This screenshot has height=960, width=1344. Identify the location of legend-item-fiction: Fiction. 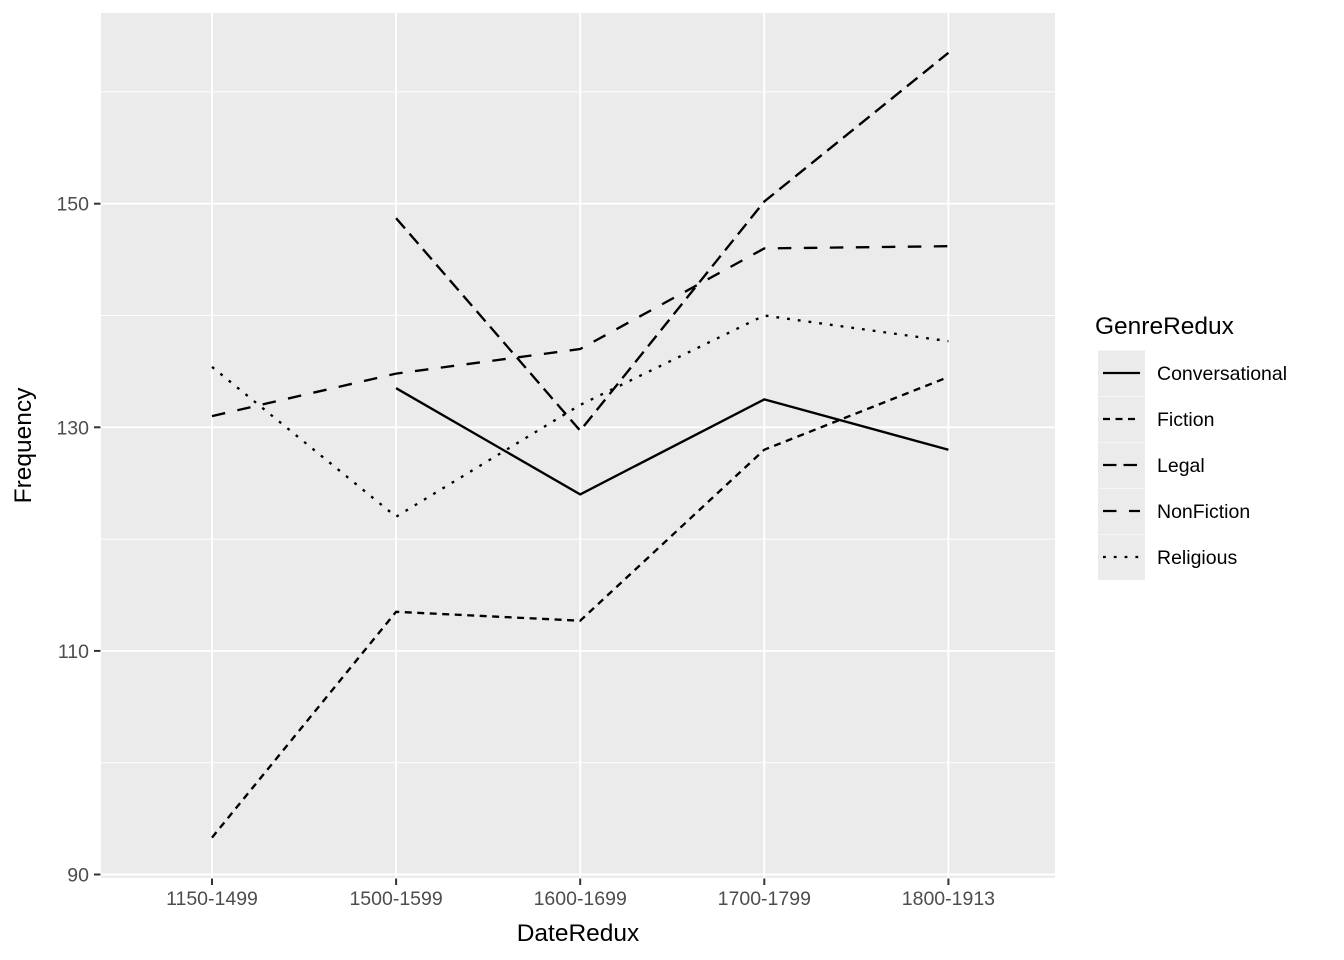
(1156, 419).